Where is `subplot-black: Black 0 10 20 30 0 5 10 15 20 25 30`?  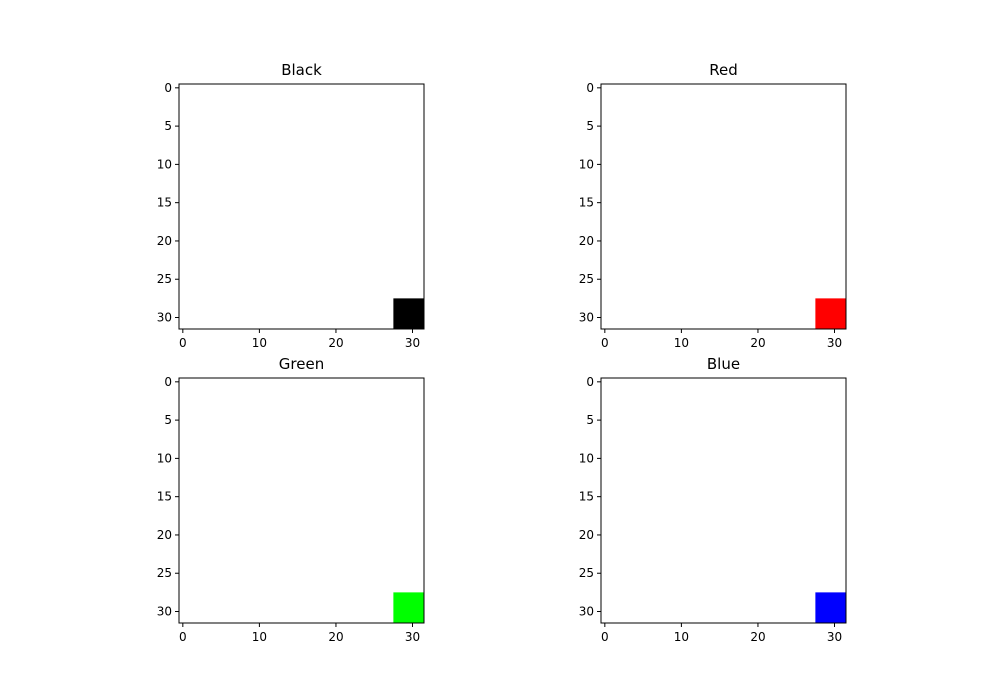
subplot-black: Black 0 10 20 30 0 5 10 15 20 25 30 is located at coordinates (291, 205).